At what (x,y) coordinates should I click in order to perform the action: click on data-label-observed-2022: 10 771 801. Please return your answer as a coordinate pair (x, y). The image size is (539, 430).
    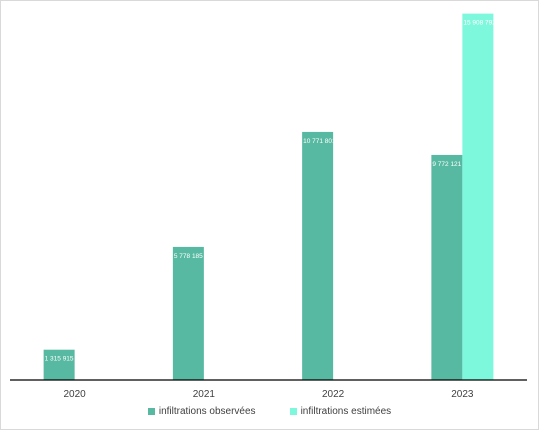
    Looking at the image, I should click on (319, 141).